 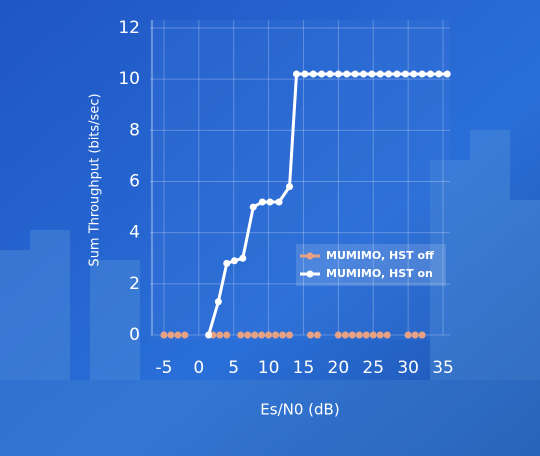 What do you see at coordinates (379, 273) in the screenshot?
I see `legend-label: MUMIMO, HST on` at bounding box center [379, 273].